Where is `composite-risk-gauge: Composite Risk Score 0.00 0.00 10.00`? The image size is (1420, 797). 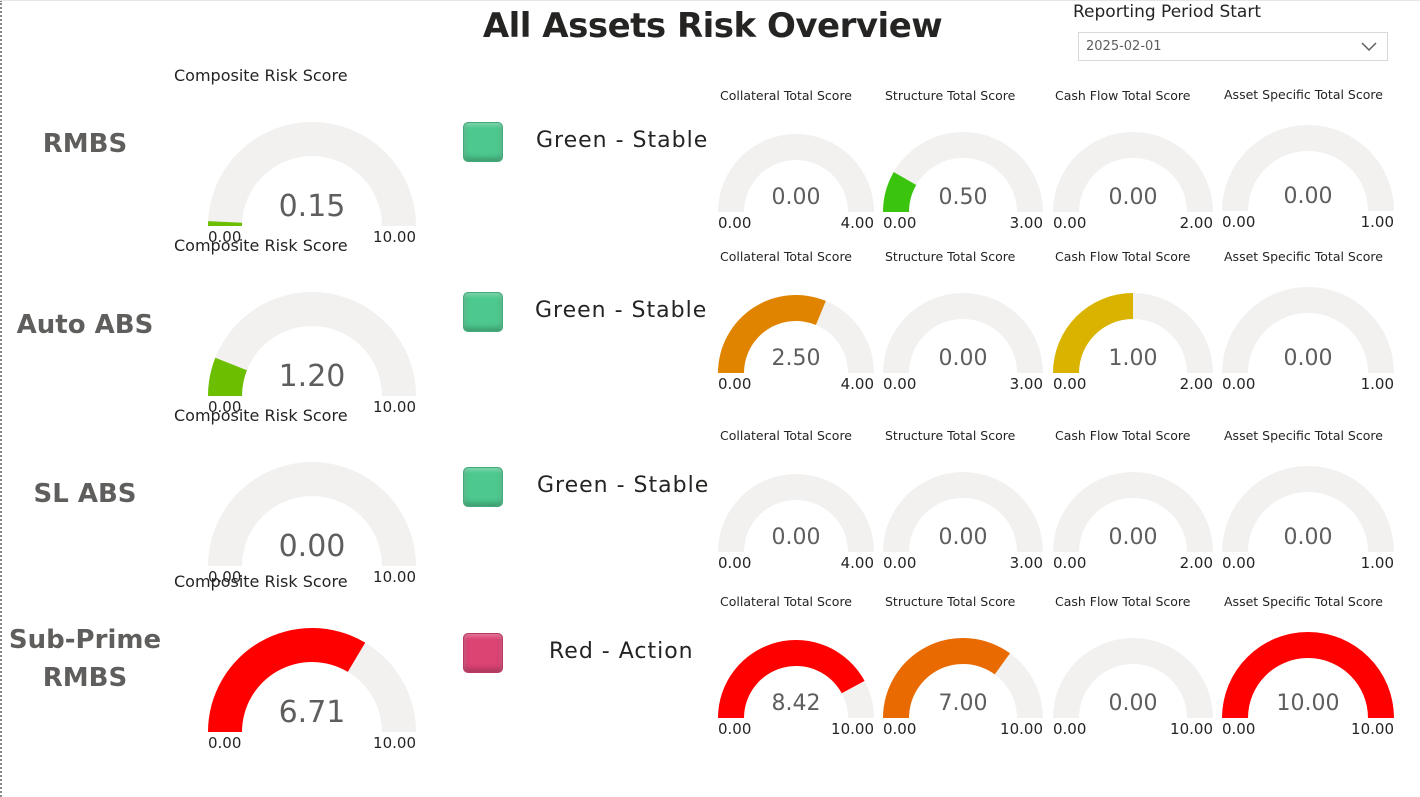
composite-risk-gauge: Composite Risk Score 0.00 0.00 10.00 is located at coordinates (295, 500).